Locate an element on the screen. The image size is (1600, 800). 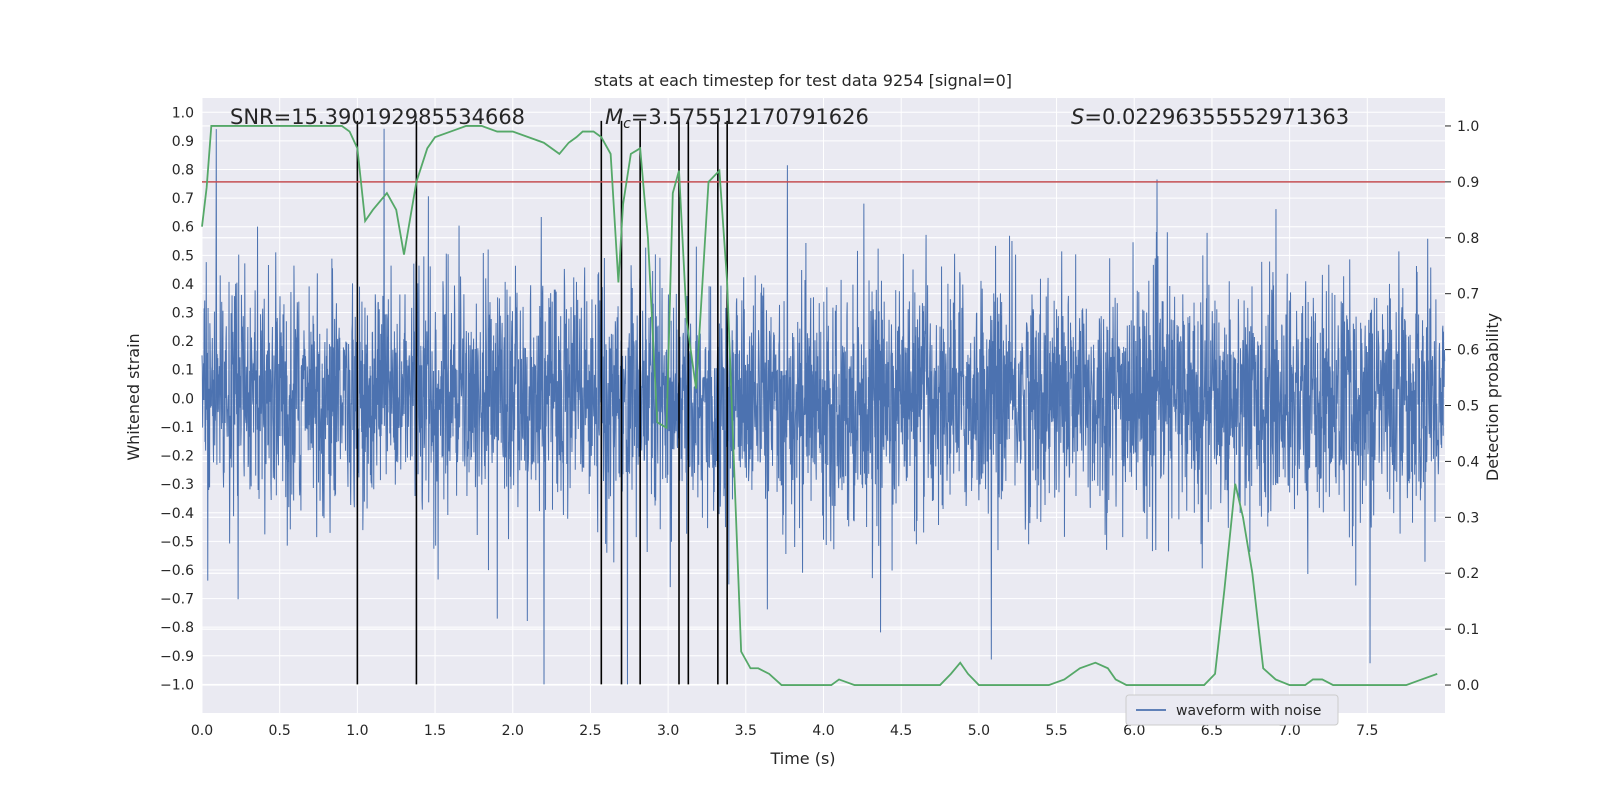
mc-symbol: M is located at coordinates (614, 117).